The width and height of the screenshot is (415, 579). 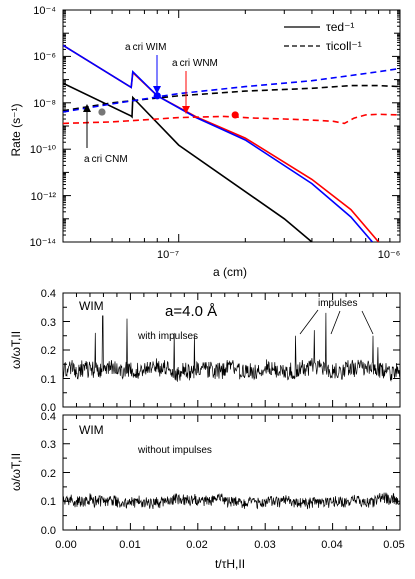 I want to click on legend: τed⁻¹ τicoll⁻¹, so click(x=323, y=36).